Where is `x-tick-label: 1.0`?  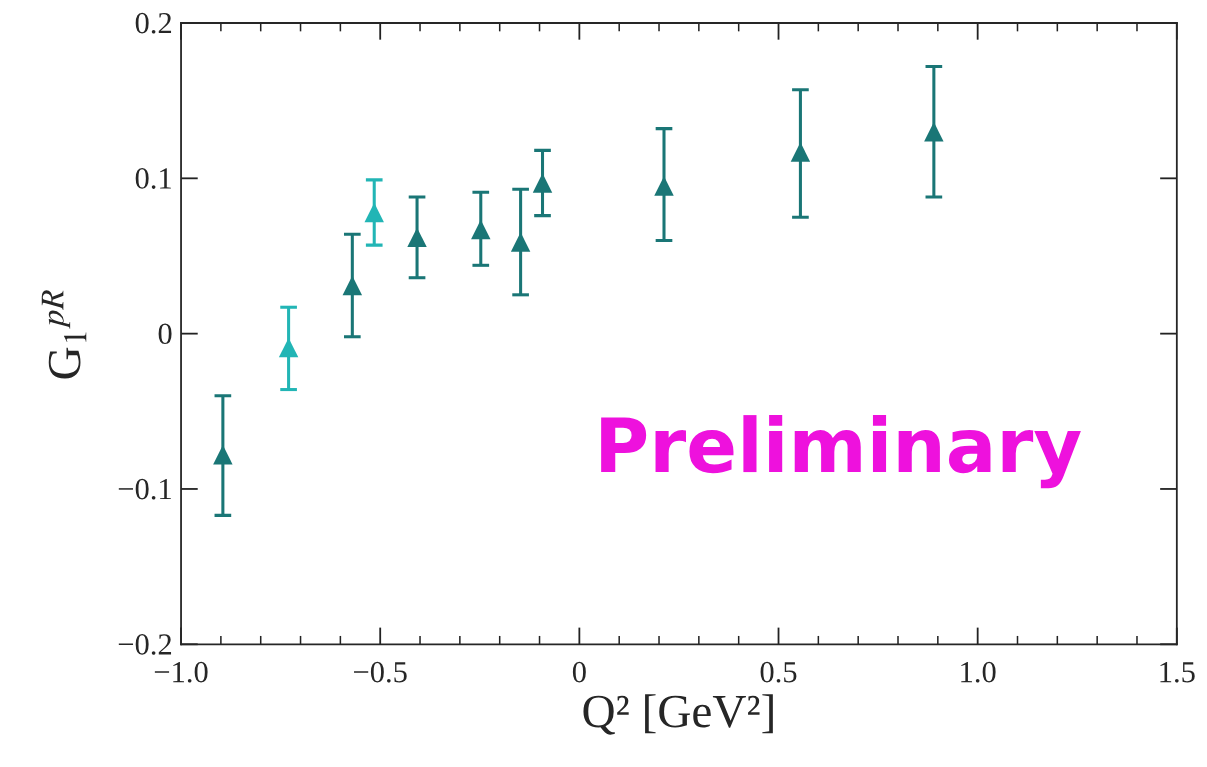 x-tick-label: 1.0 is located at coordinates (978, 672).